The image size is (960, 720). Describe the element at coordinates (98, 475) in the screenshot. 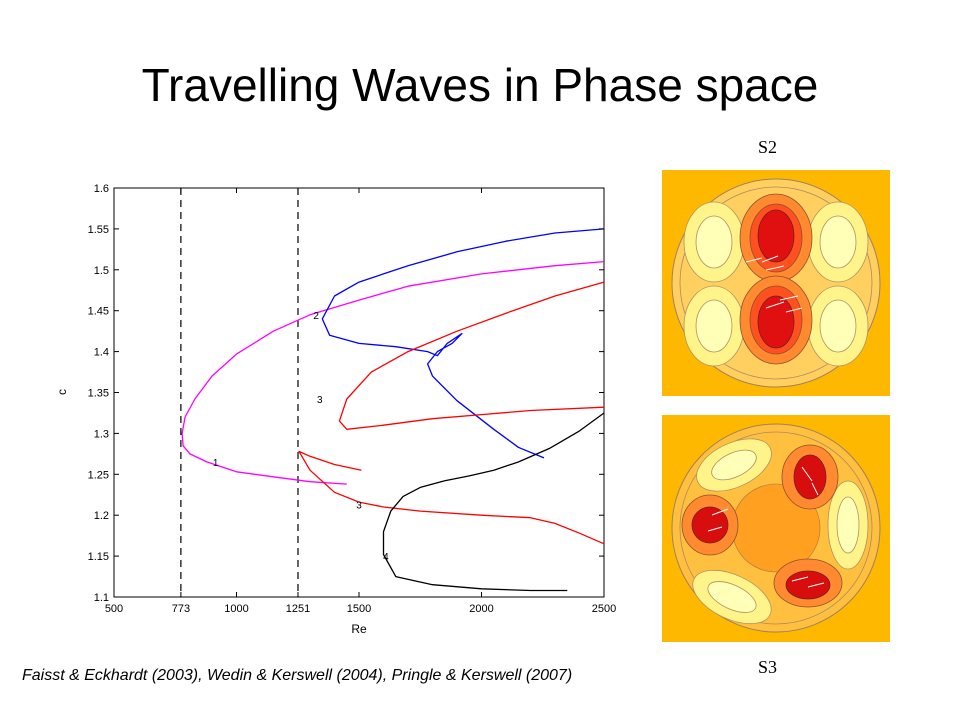

I see `y-tick-label: 1.25` at that location.